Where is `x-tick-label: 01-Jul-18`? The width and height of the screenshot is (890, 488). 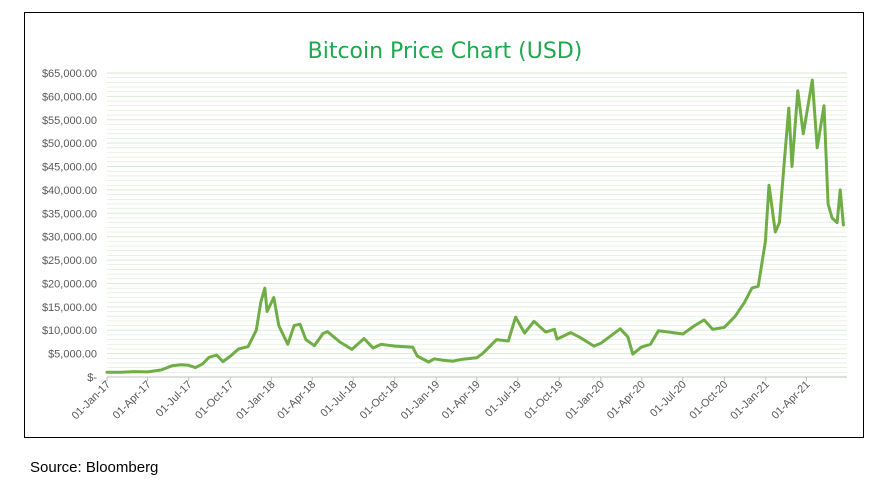
x-tick-label: 01-Jul-18 is located at coordinates (338, 399).